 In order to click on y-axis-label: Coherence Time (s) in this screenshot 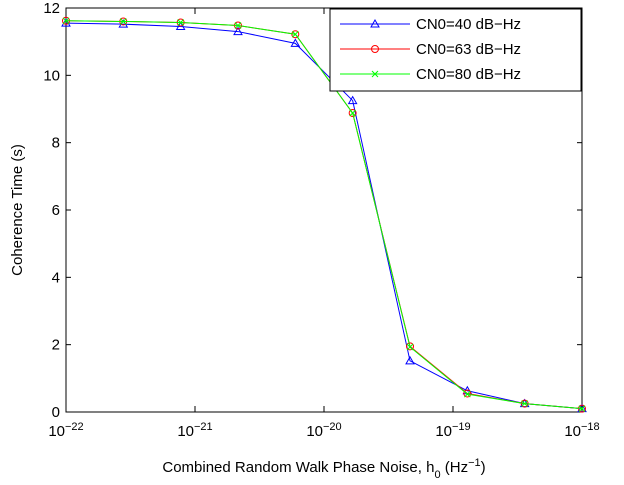, I will do `click(17, 210)`.